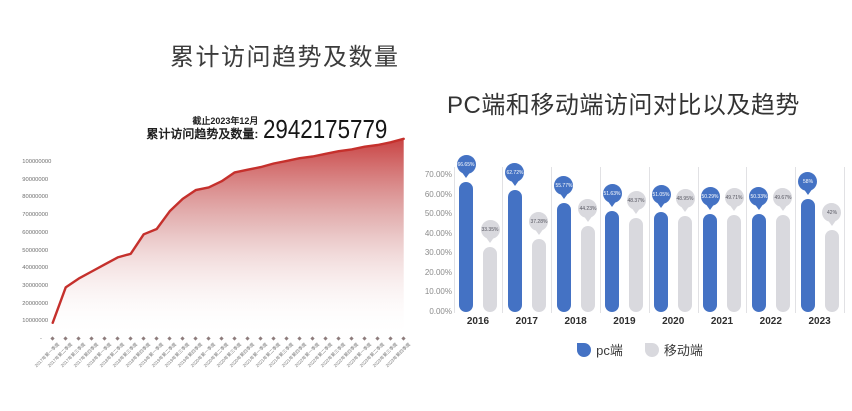 Image resolution: width=852 pixels, height=411 pixels. I want to click on x-axis-label: 2016, so click(478, 321).